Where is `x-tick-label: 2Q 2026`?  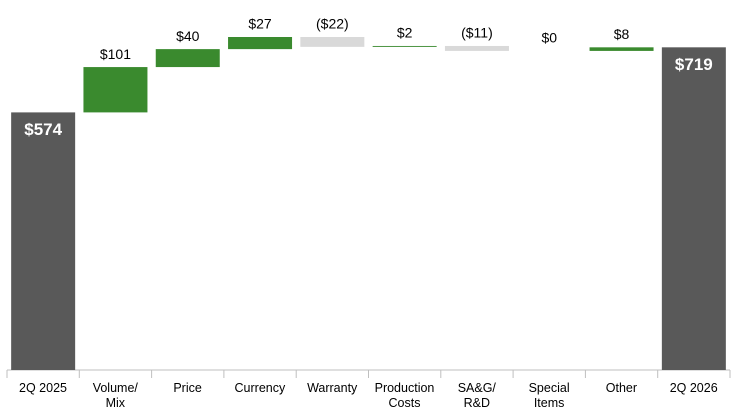
x-tick-label: 2Q 2026 is located at coordinates (693, 388).